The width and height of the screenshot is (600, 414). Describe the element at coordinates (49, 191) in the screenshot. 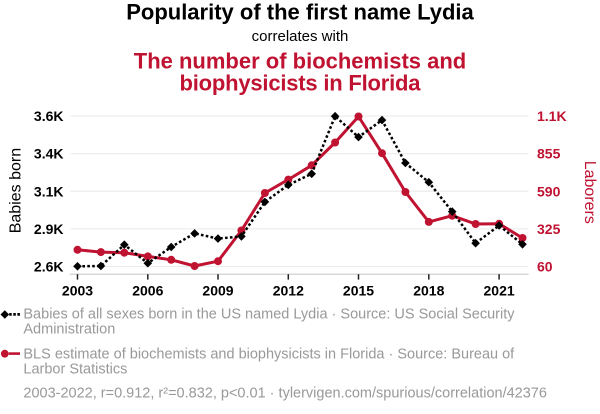

I see `svg-text: 3.1K` at that location.